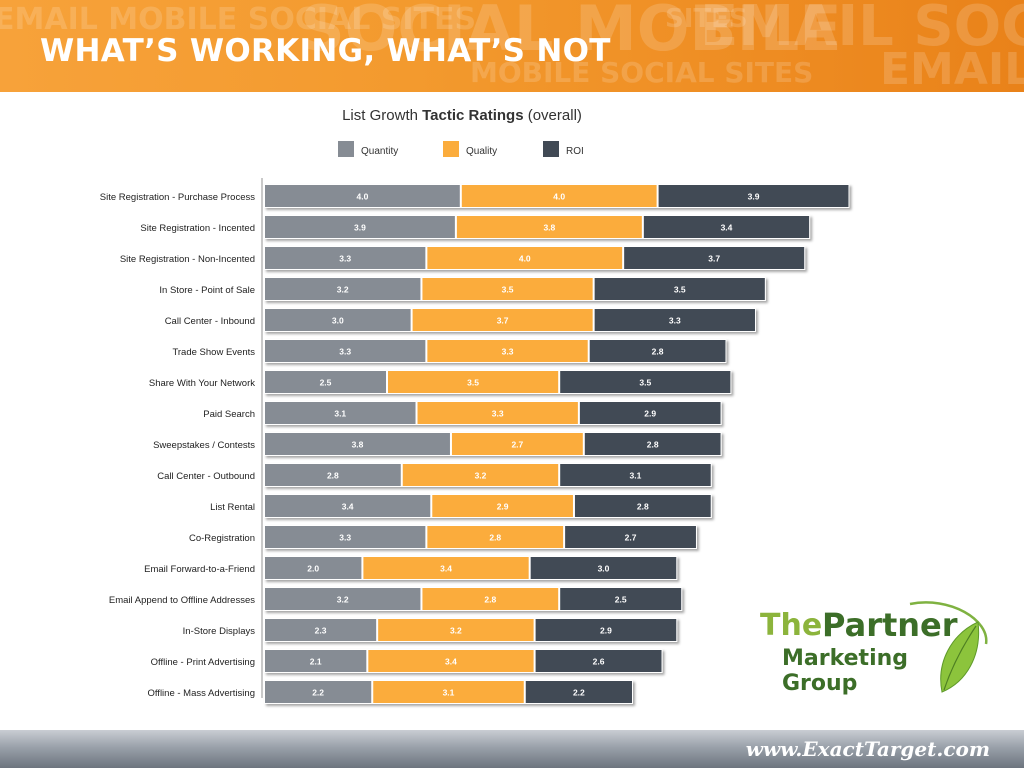 Image resolution: width=1024 pixels, height=768 pixels. I want to click on chart-title: List Growth Tactic Ratings (overall), so click(462, 115).